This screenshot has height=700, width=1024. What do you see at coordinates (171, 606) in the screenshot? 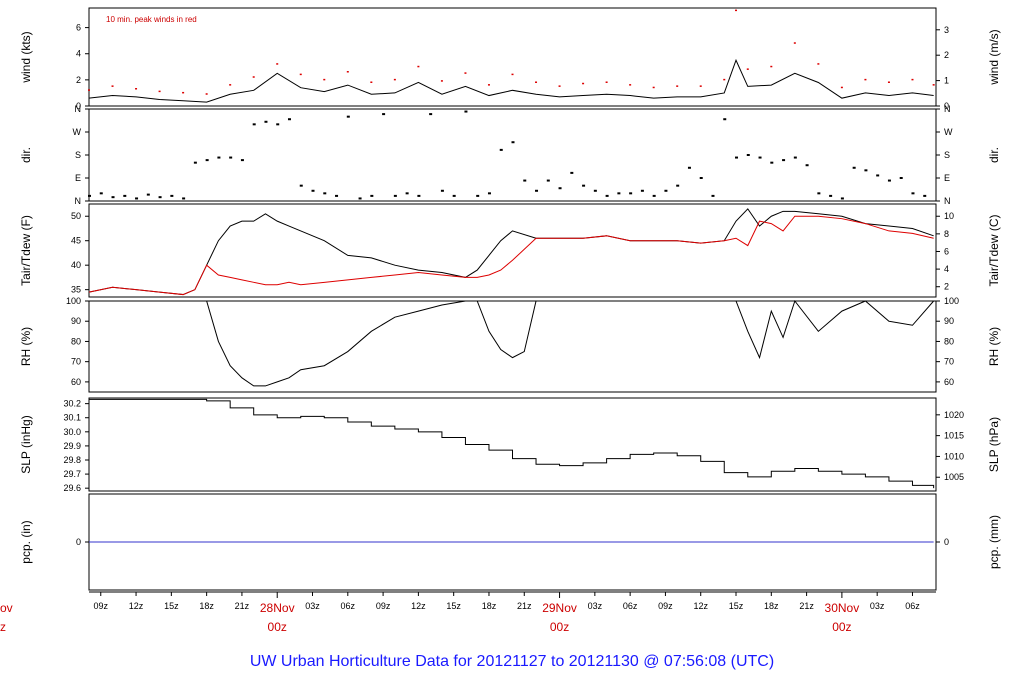
I see `x-tick-label: 15z` at bounding box center [171, 606].